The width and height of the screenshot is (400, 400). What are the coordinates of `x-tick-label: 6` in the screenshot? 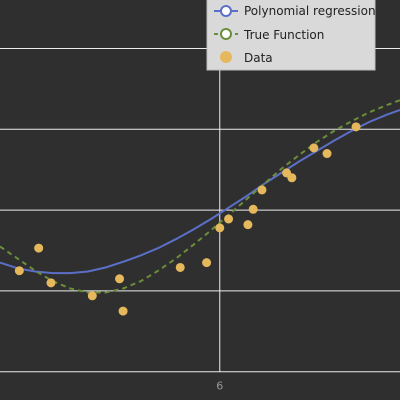 It's located at (219, 386).